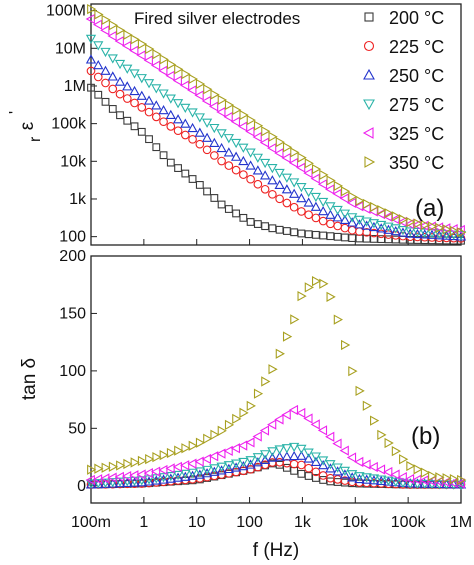 Image resolution: width=474 pixels, height=565 pixels. Describe the element at coordinates (77, 428) in the screenshot. I see `y-tick-label: 50` at that location.